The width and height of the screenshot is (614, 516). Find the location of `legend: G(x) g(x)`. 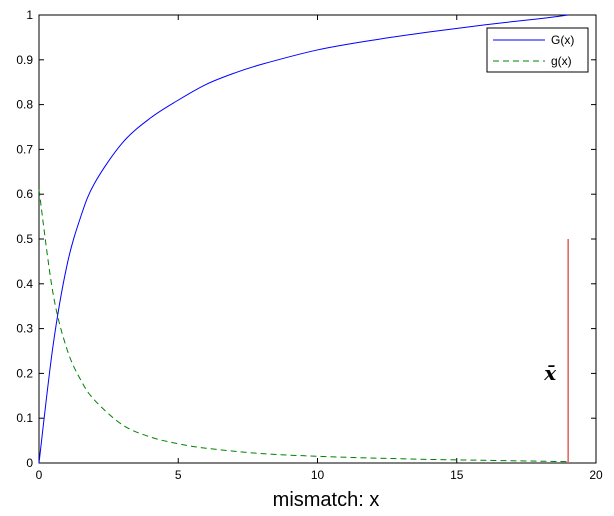

legend: G(x) g(x) is located at coordinates (537, 50).